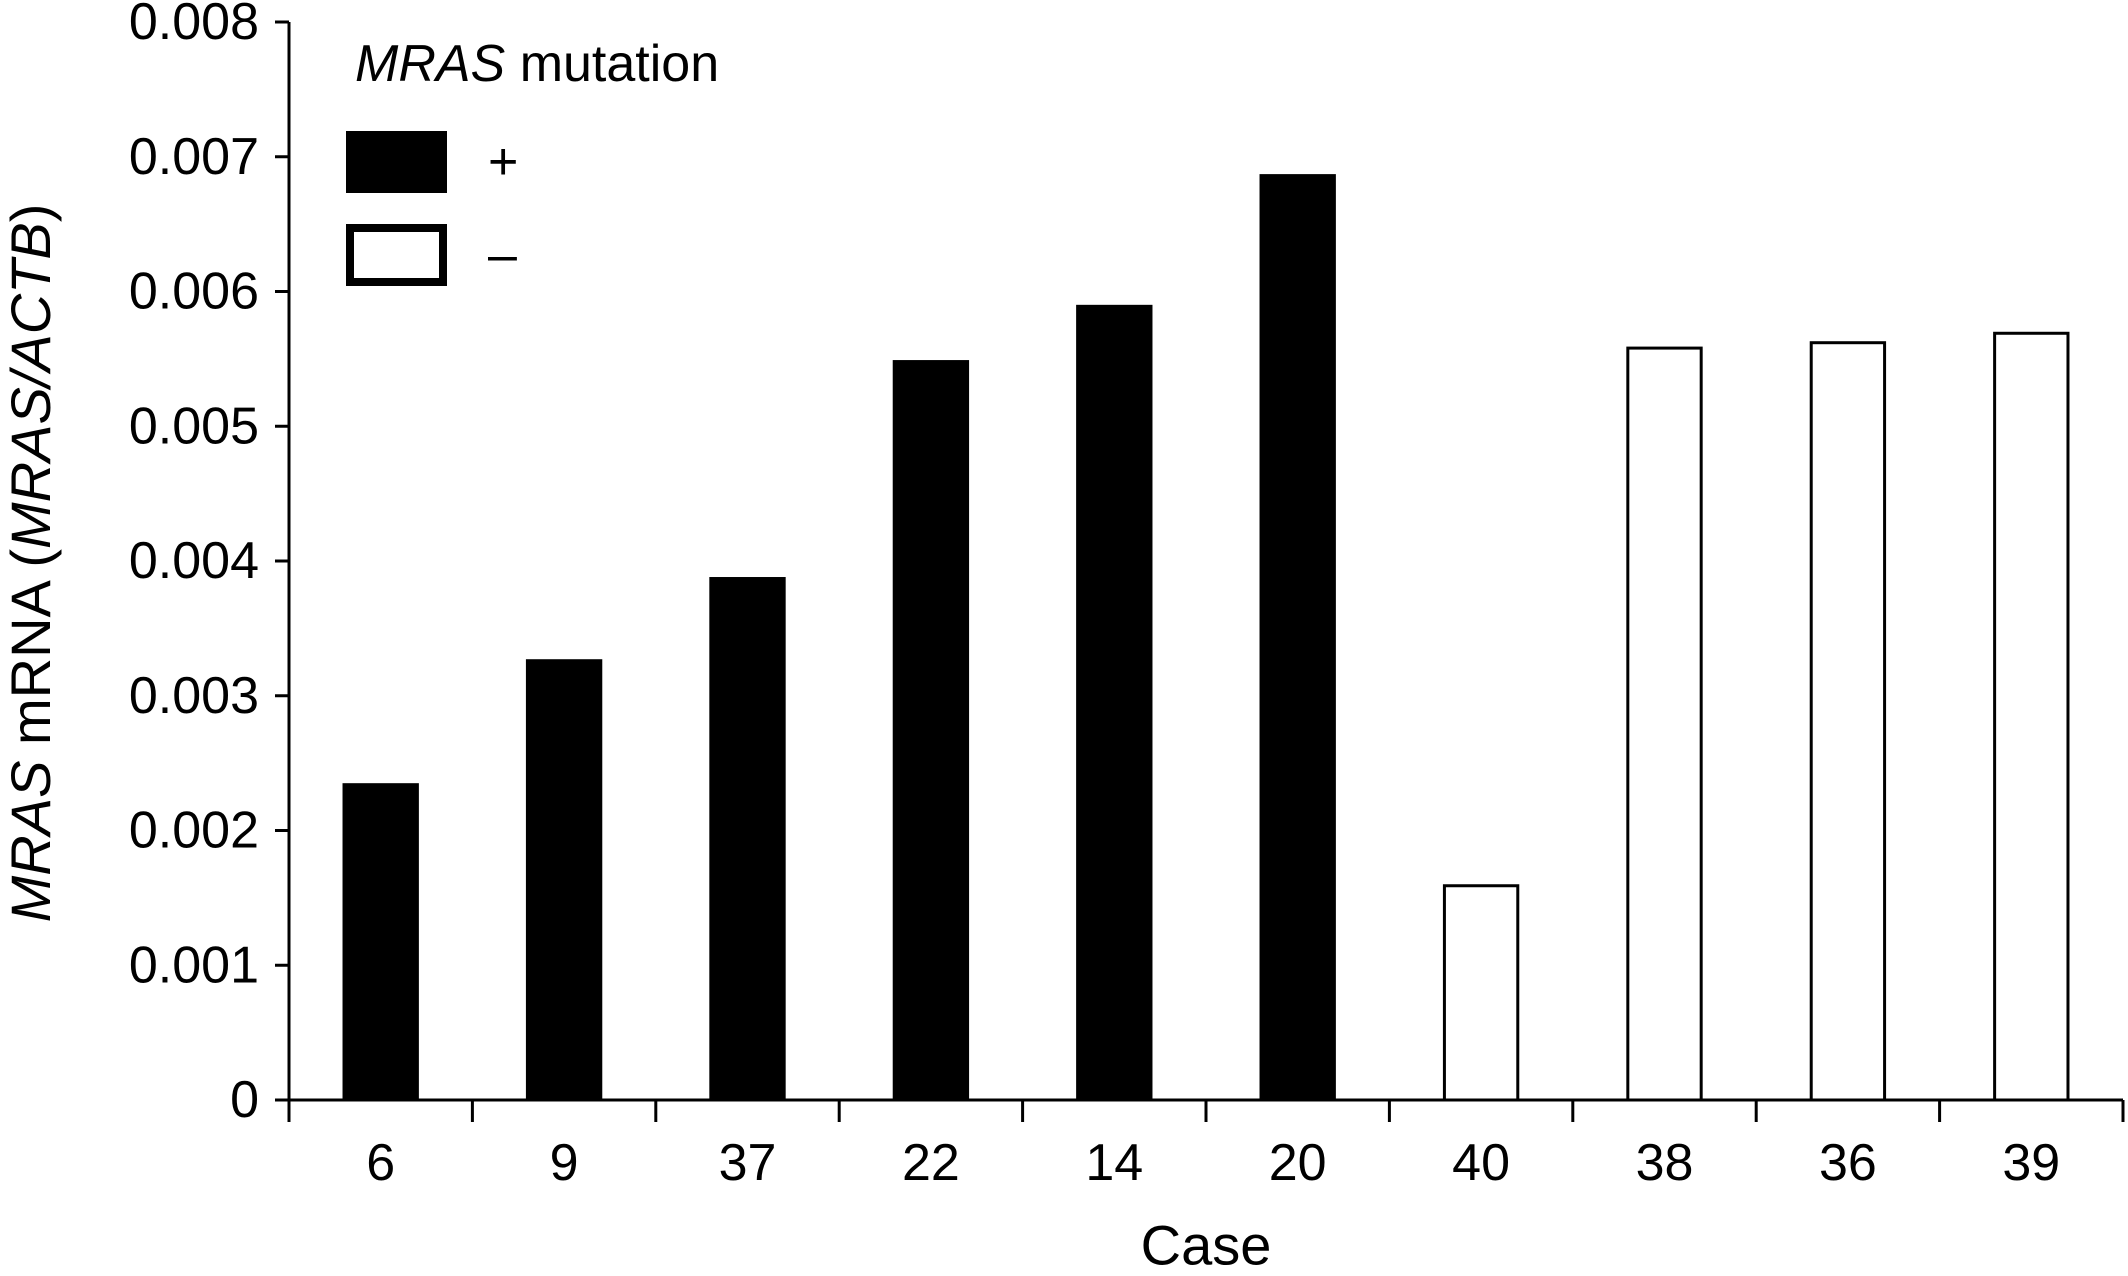  What do you see at coordinates (396, 255) in the screenshot?
I see `legend-swatch-negative` at bounding box center [396, 255].